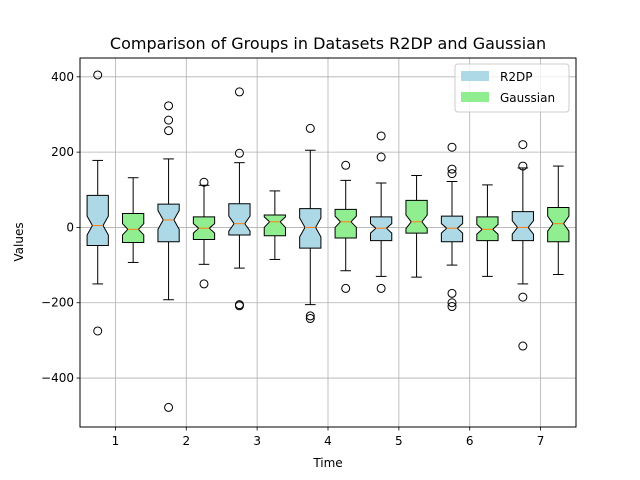  What do you see at coordinates (186, 441) in the screenshot?
I see `x-tick-label: 2` at bounding box center [186, 441].